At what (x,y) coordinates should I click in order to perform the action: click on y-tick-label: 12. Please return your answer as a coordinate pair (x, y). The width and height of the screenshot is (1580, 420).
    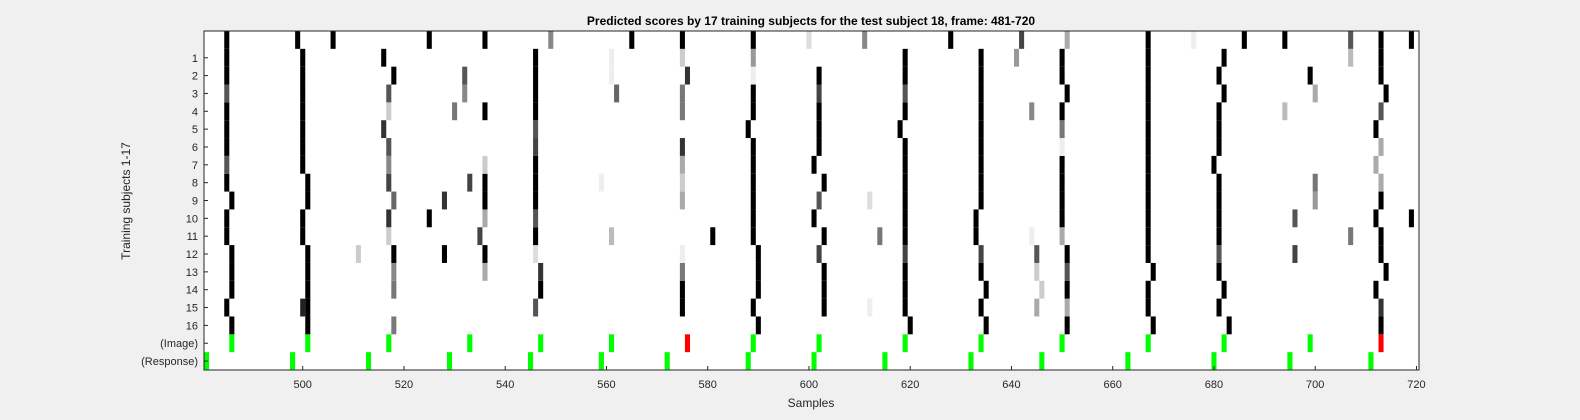
    Looking at the image, I should click on (192, 255).